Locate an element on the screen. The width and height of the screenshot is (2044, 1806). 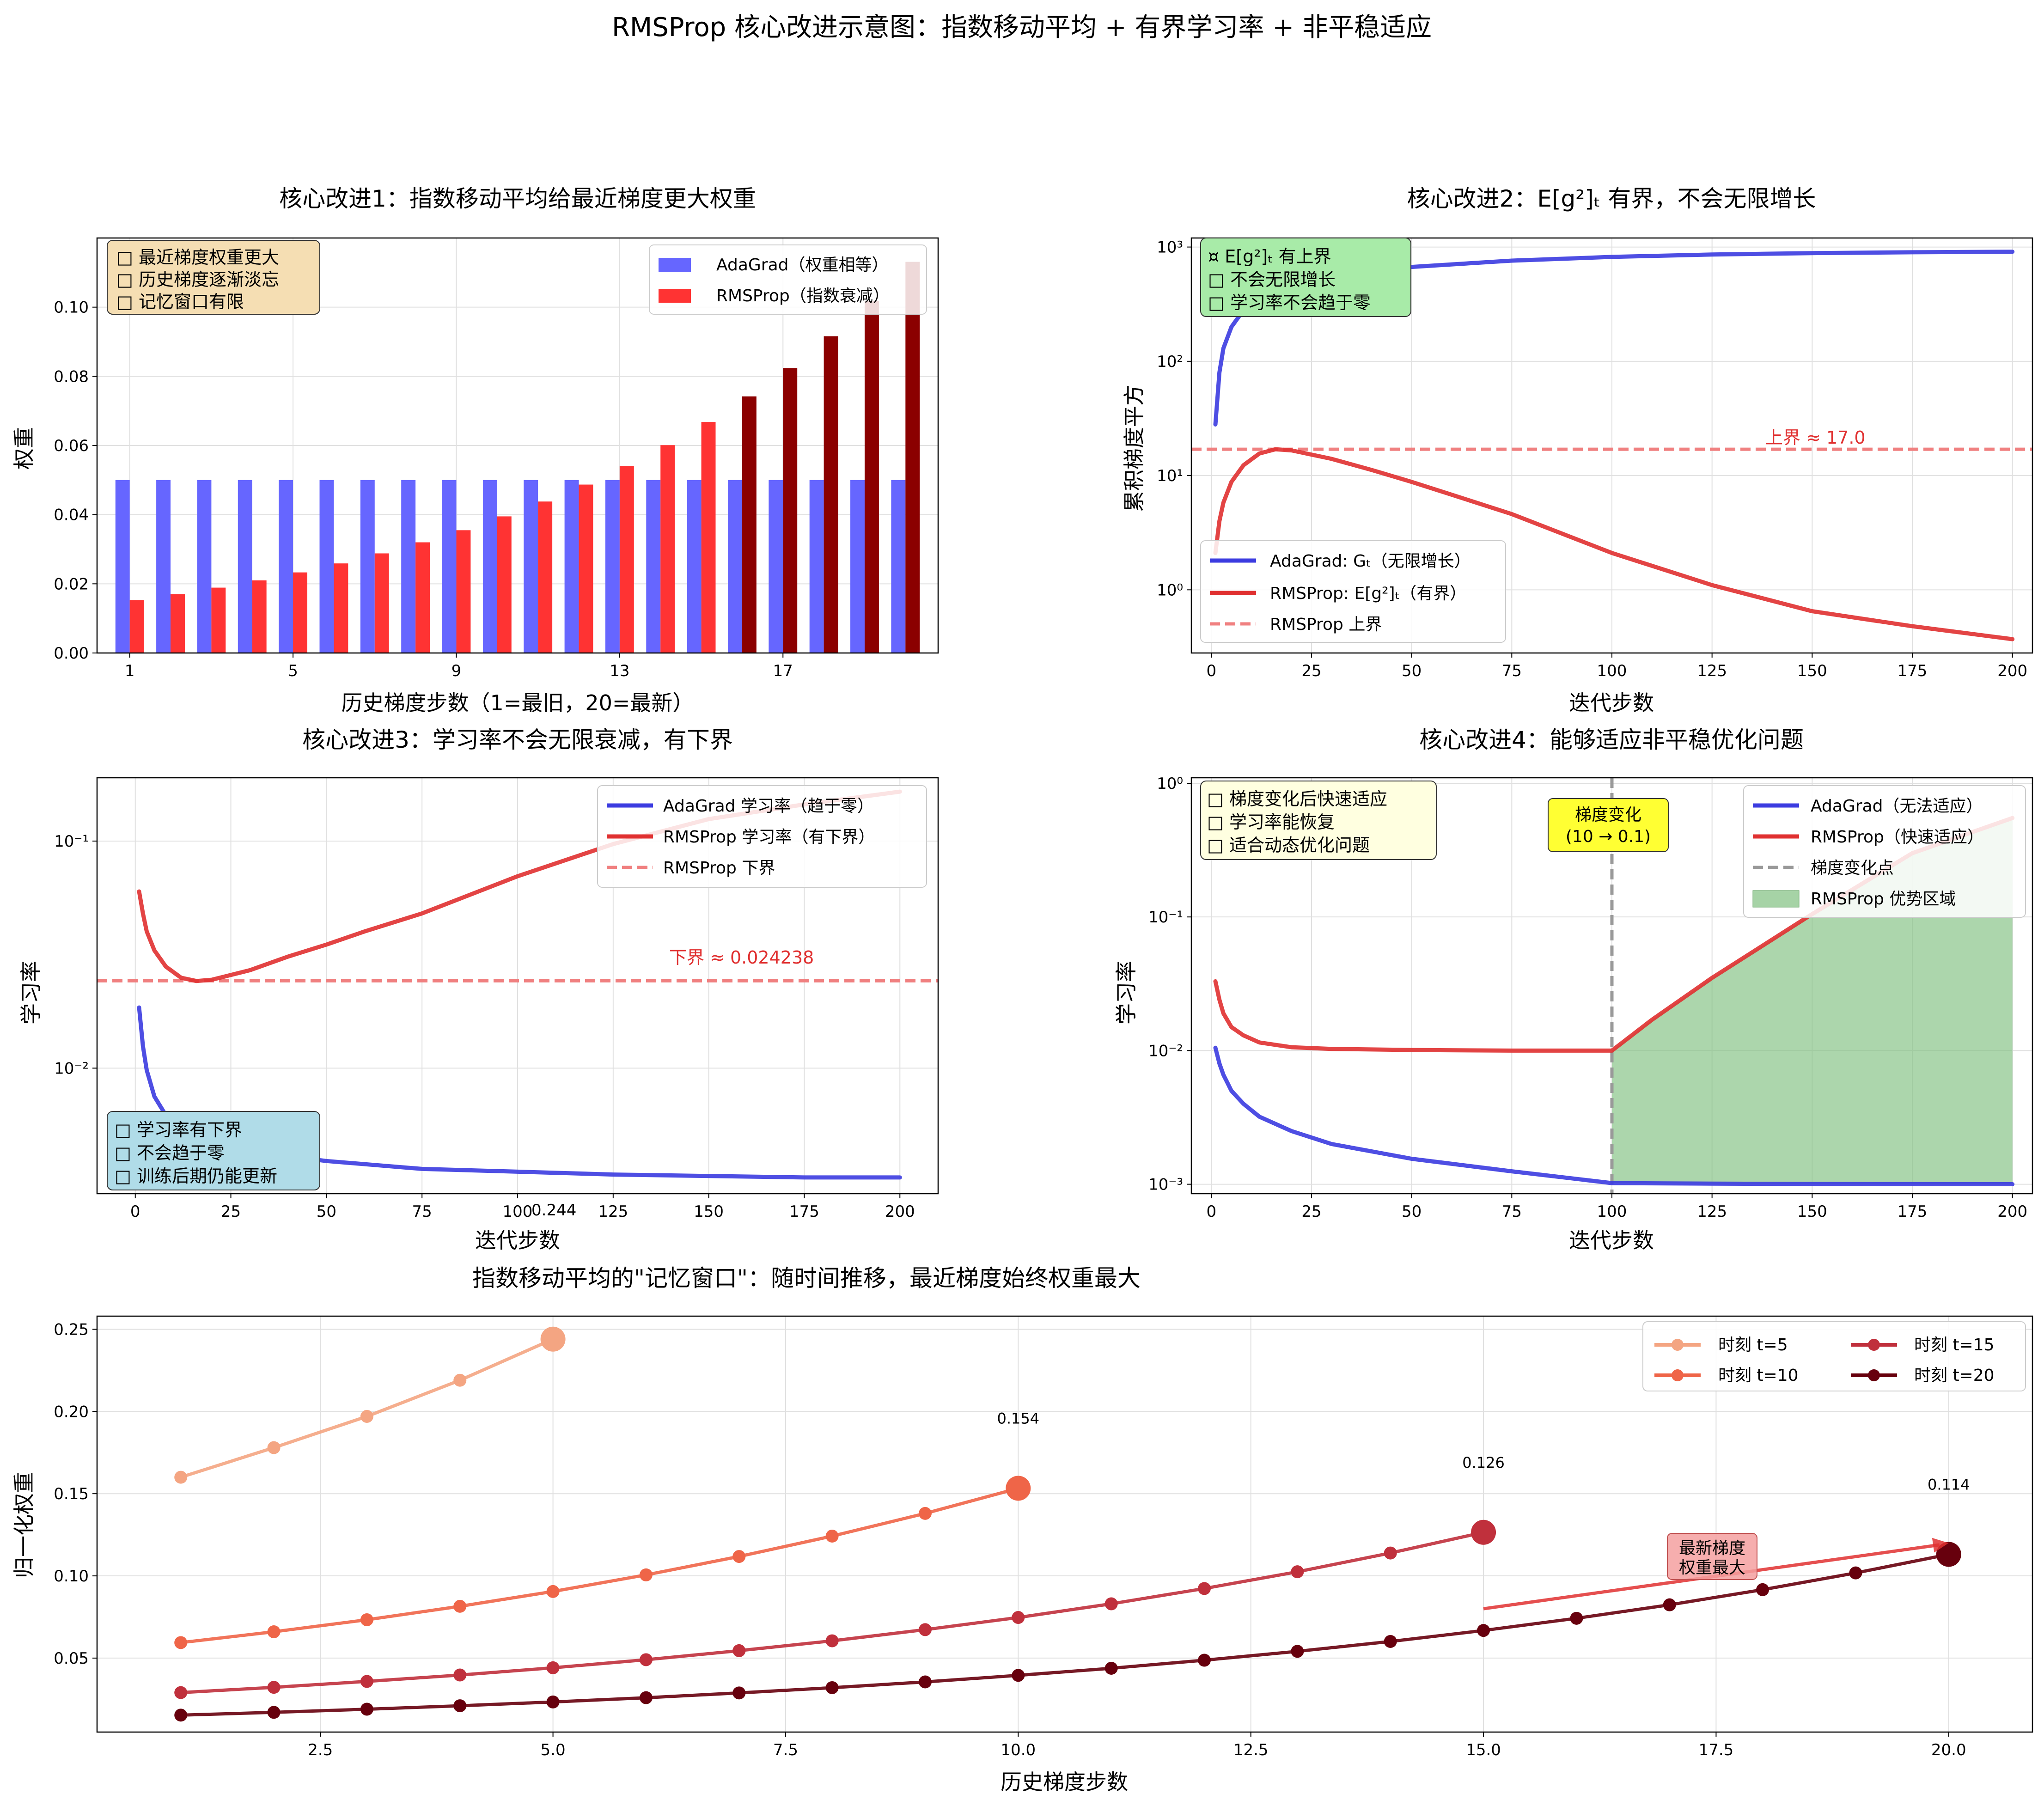
x-tick-label: 1 is located at coordinates (130, 671).